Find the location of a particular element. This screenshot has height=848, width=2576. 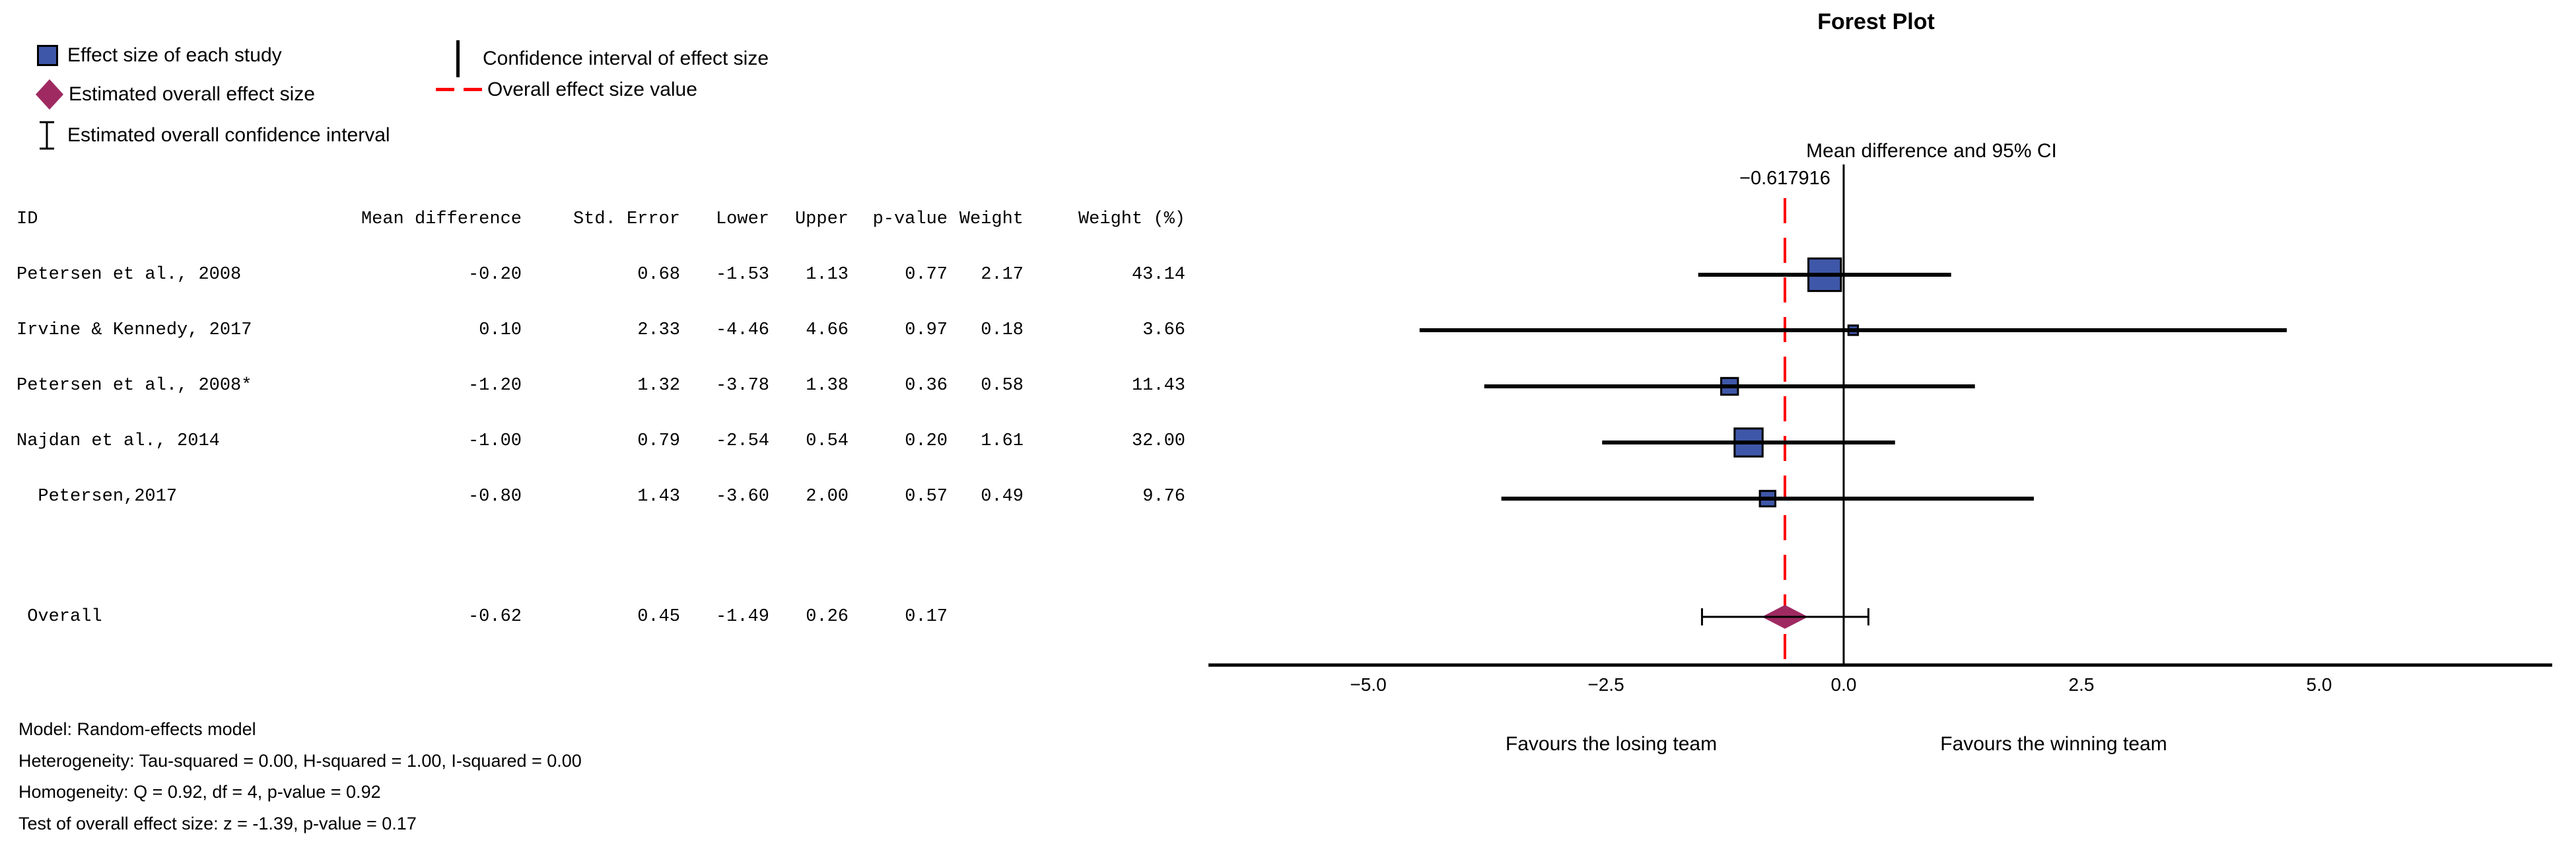

table-cell: -2.54 is located at coordinates (742, 441).